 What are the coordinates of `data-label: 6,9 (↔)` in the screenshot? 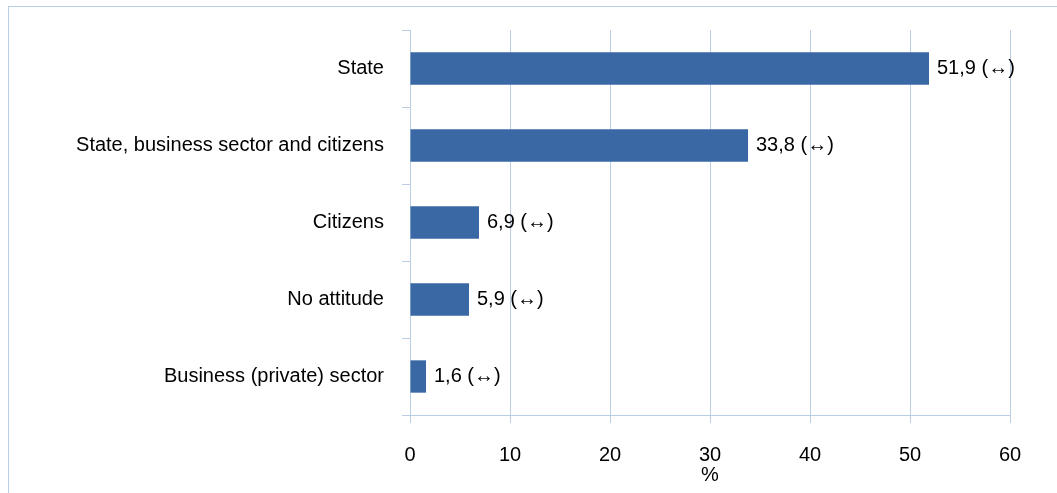 It's located at (520, 221).